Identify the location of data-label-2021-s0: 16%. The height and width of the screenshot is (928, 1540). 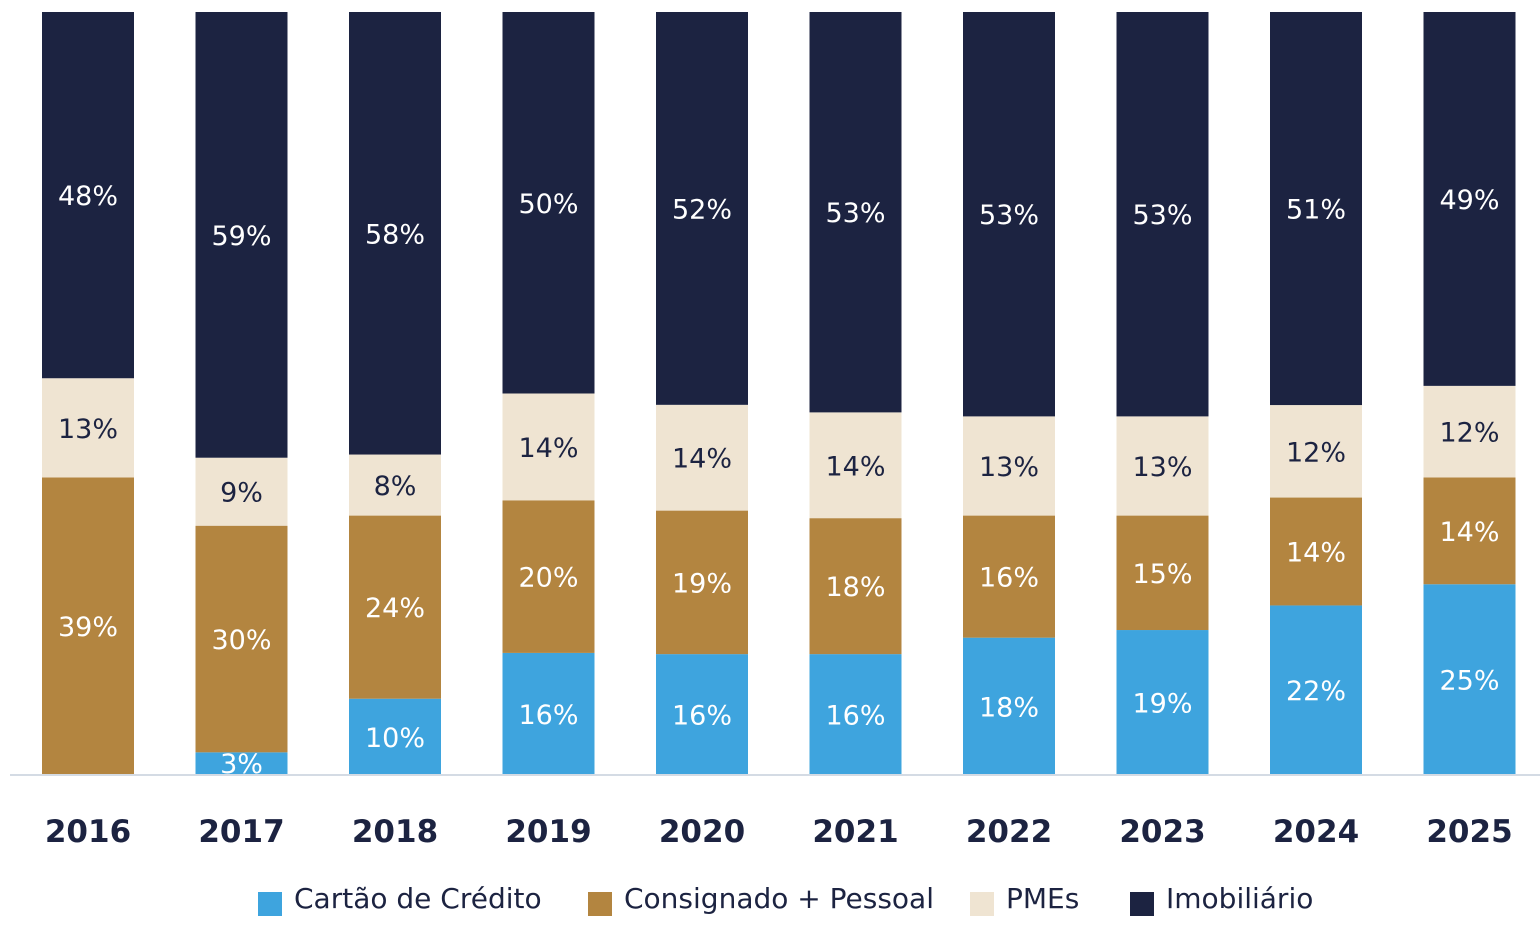
(855, 716).